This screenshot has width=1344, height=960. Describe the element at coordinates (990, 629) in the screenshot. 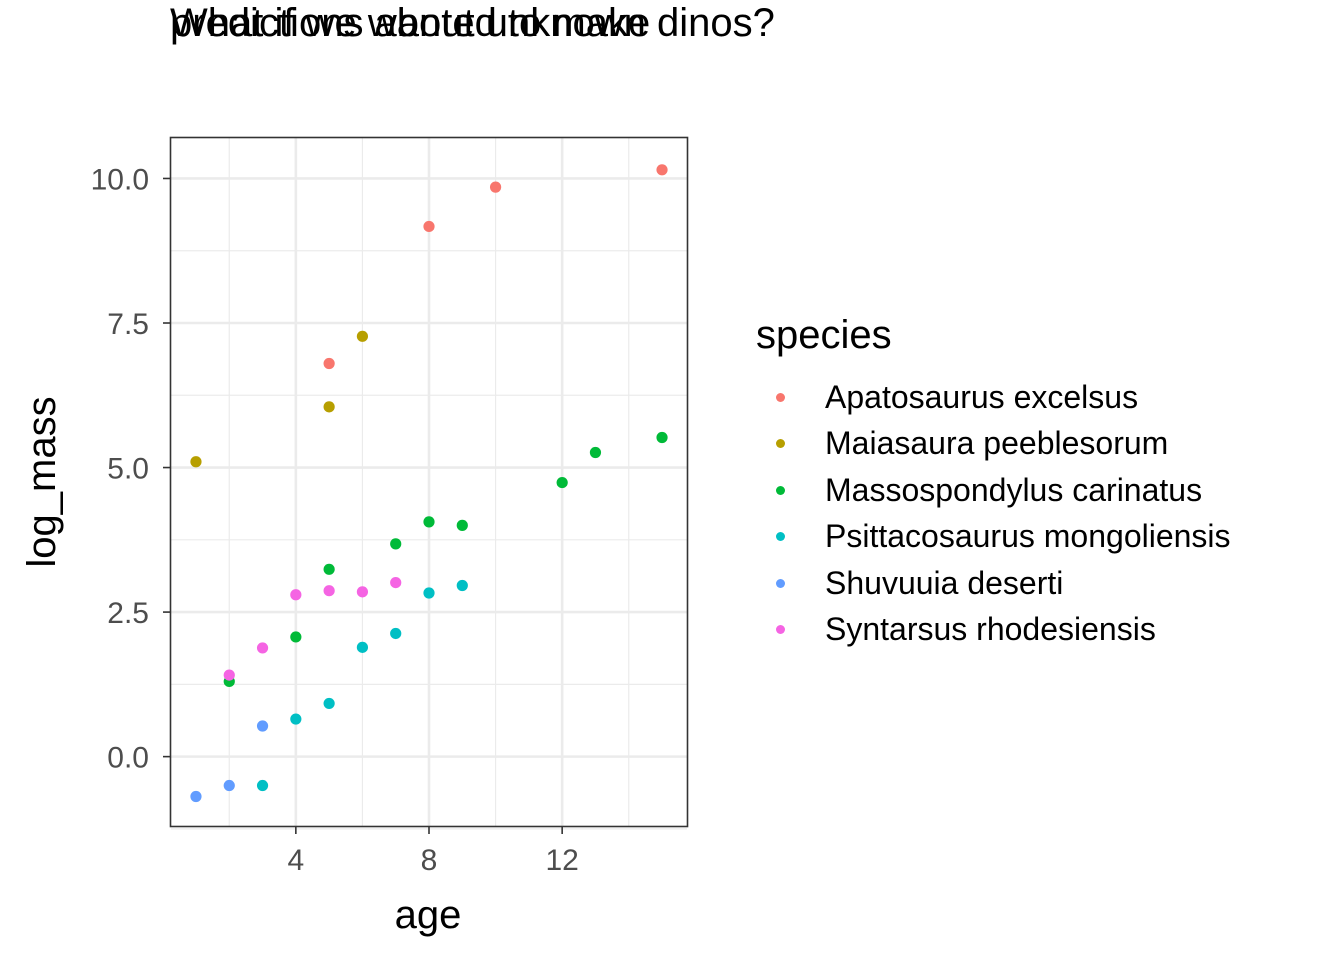

I see `legend-label: Syntarsus rhodesiensis` at that location.